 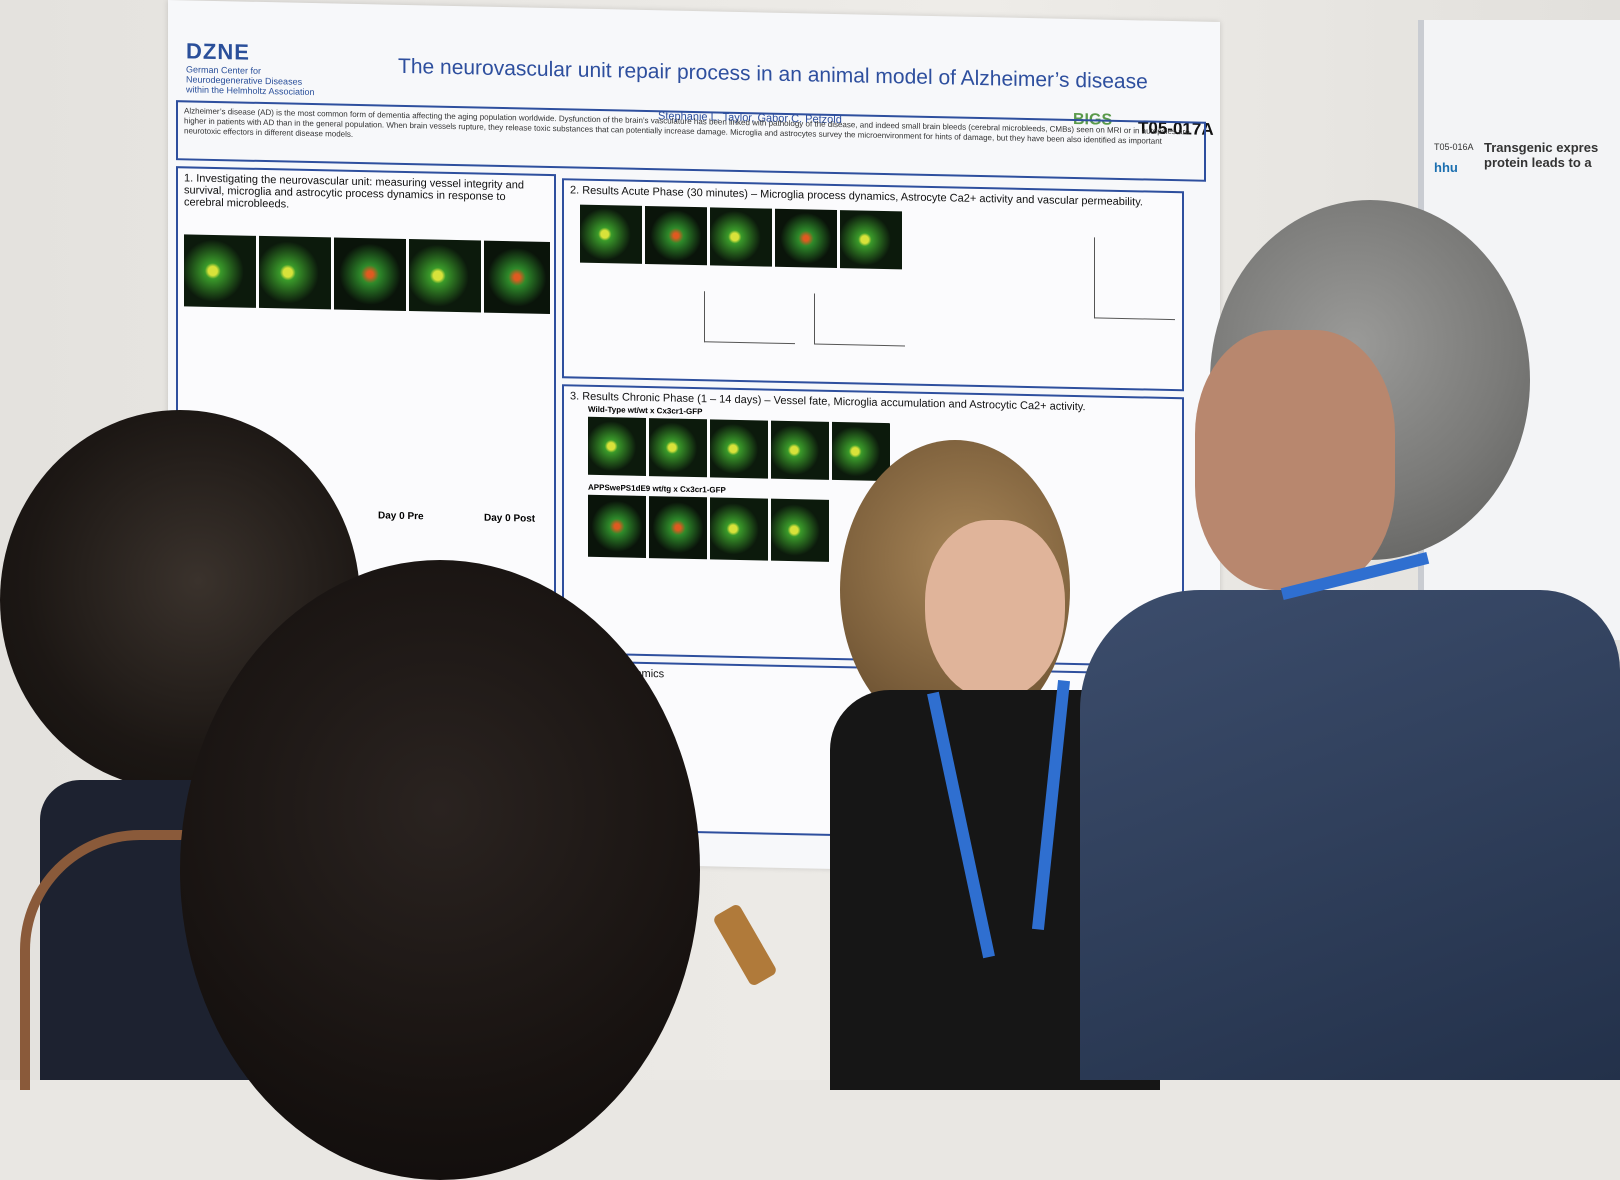 I want to click on section-3-images-app, so click(x=708, y=528).